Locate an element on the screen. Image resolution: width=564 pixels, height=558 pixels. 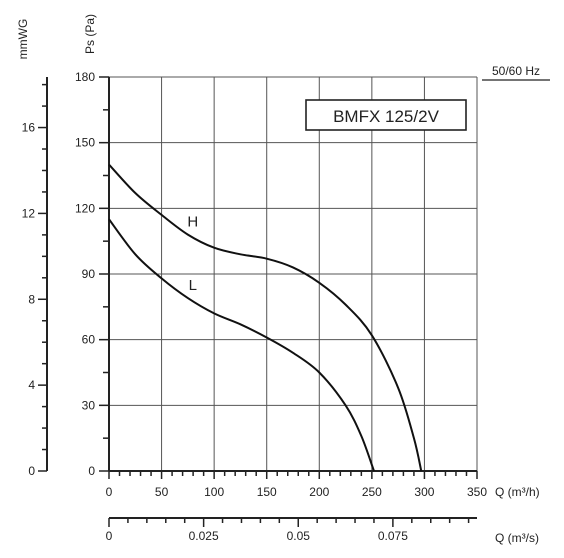
y-tick-label: 180 is located at coordinates (85, 77).